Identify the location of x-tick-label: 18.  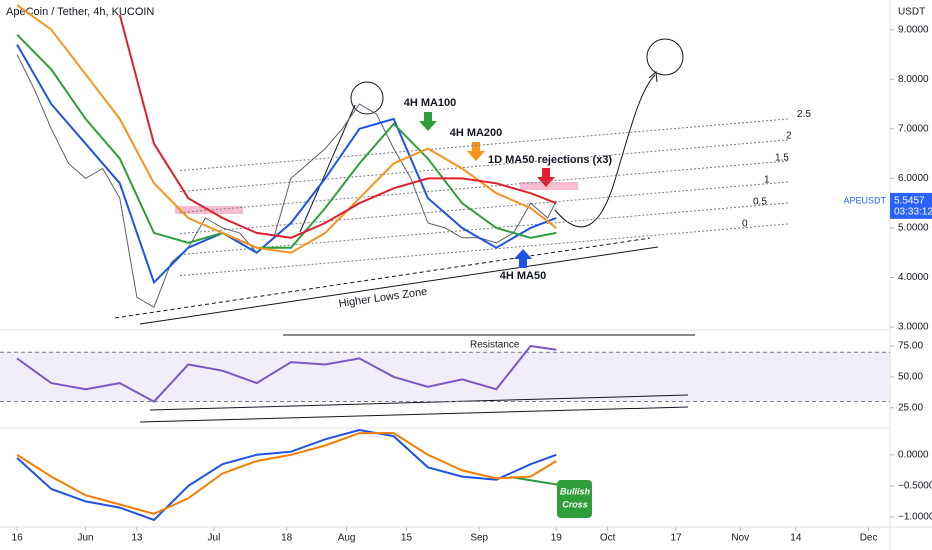
(287, 538).